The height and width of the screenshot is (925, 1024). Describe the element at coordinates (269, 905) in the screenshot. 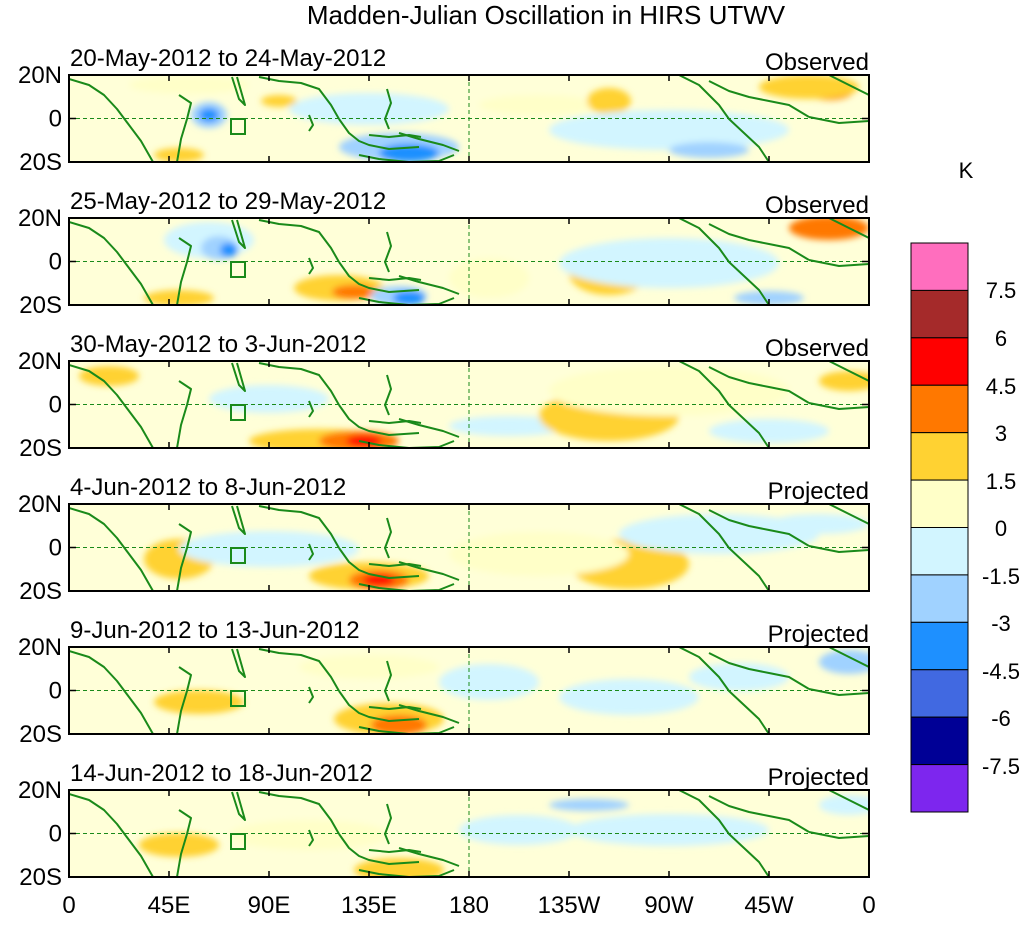

I see `lon-tick-label: 90E` at that location.